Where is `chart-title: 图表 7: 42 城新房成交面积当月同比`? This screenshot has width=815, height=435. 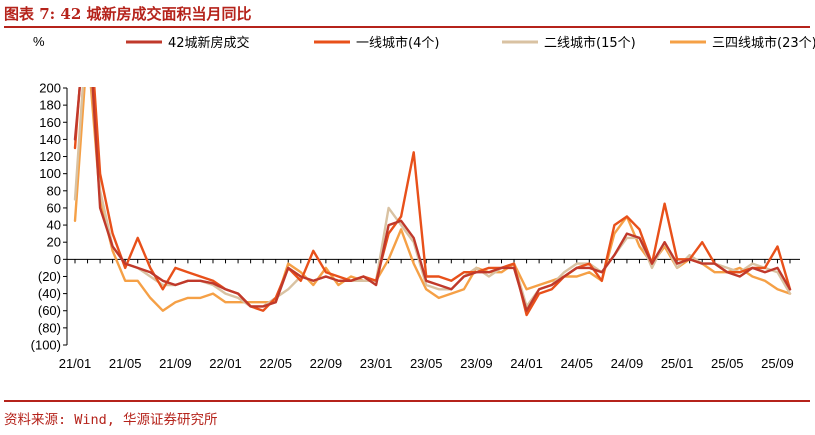 chart-title: 图表 7: 42 城新房成交面积当月同比 is located at coordinates (128, 14).